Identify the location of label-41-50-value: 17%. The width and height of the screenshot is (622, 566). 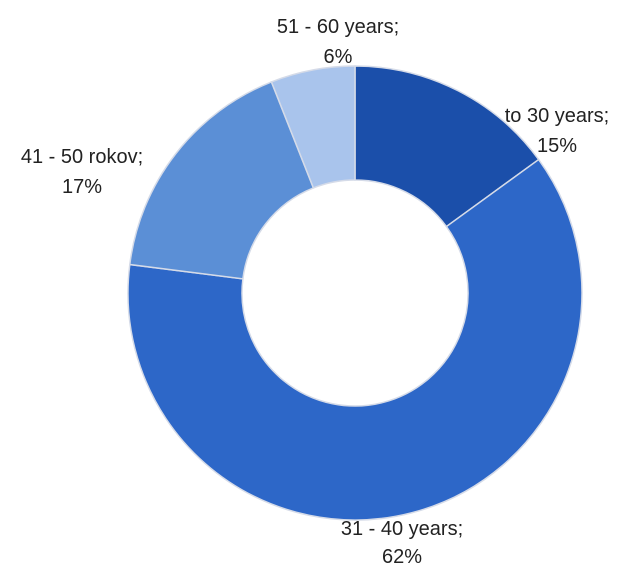
(82, 187).